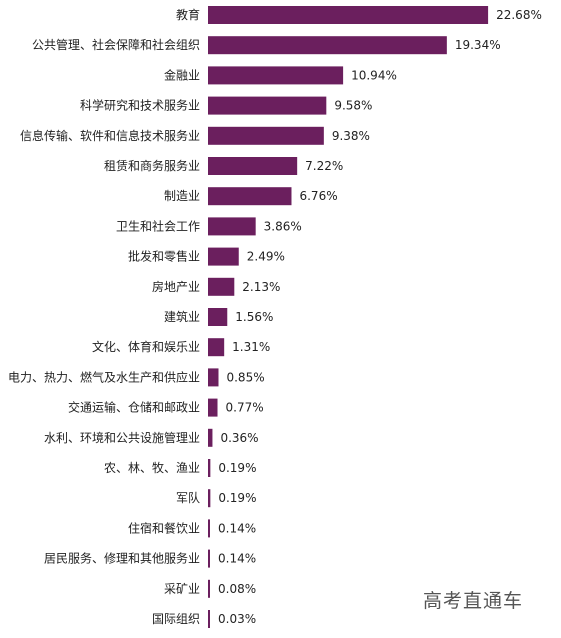  What do you see at coordinates (122, 558) in the screenshot?
I see `category-label: 居民服务、修理和其他服务业` at bounding box center [122, 558].